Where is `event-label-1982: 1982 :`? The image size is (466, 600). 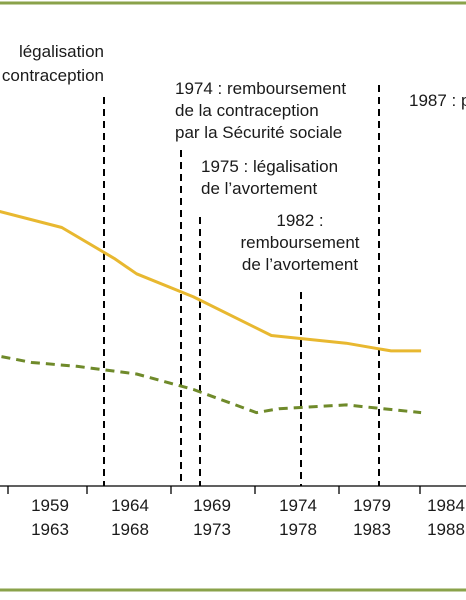 event-label-1982: 1982 : is located at coordinates (299, 220).